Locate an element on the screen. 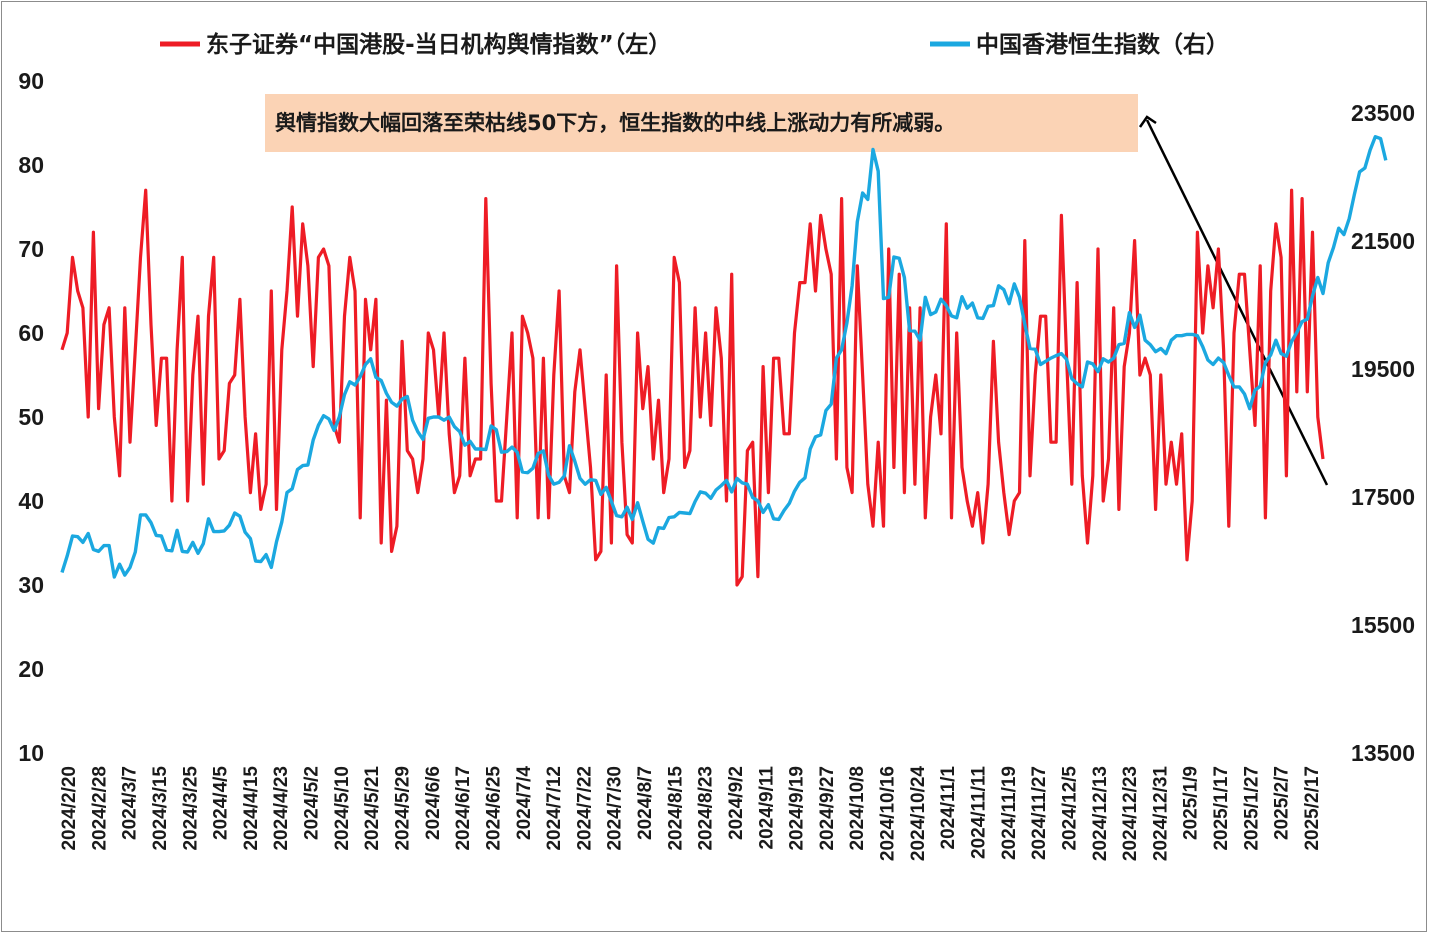 This screenshot has width=1430, height=935. left-y-tick-label: 60 is located at coordinates (31, 333).